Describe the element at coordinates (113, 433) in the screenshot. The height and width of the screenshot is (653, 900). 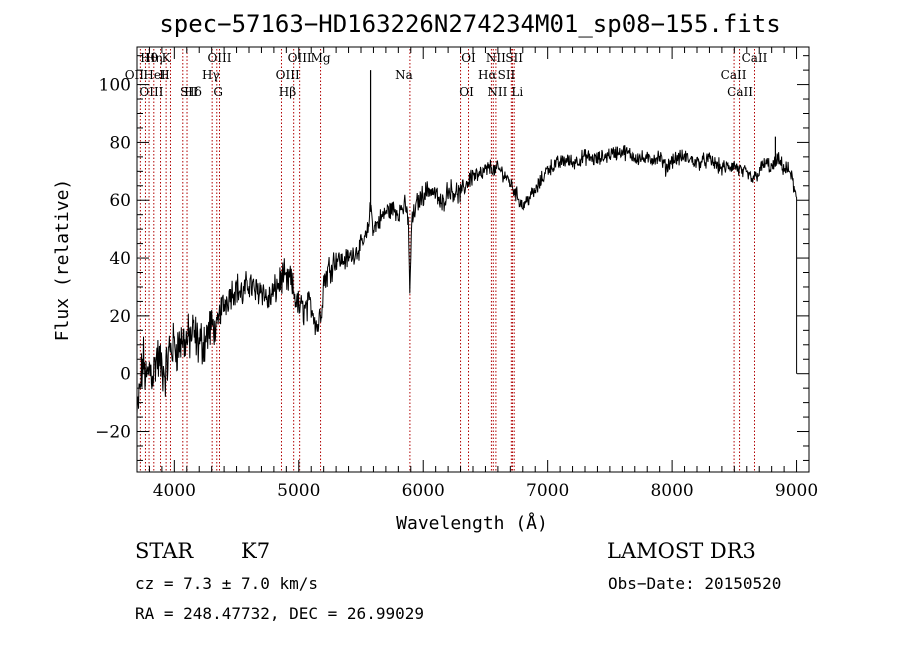
I see `y-tick-label: −20` at that location.